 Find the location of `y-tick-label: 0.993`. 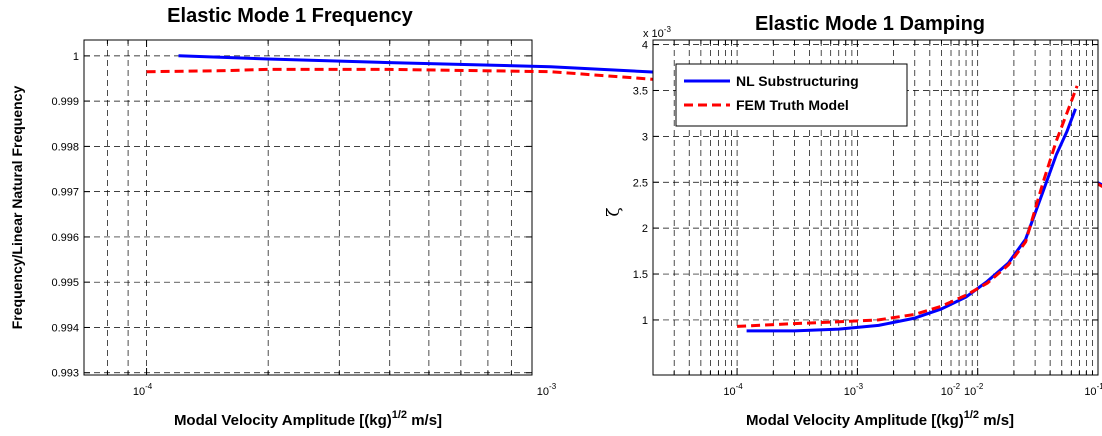

y-tick-label: 0.993 is located at coordinates (65, 374).